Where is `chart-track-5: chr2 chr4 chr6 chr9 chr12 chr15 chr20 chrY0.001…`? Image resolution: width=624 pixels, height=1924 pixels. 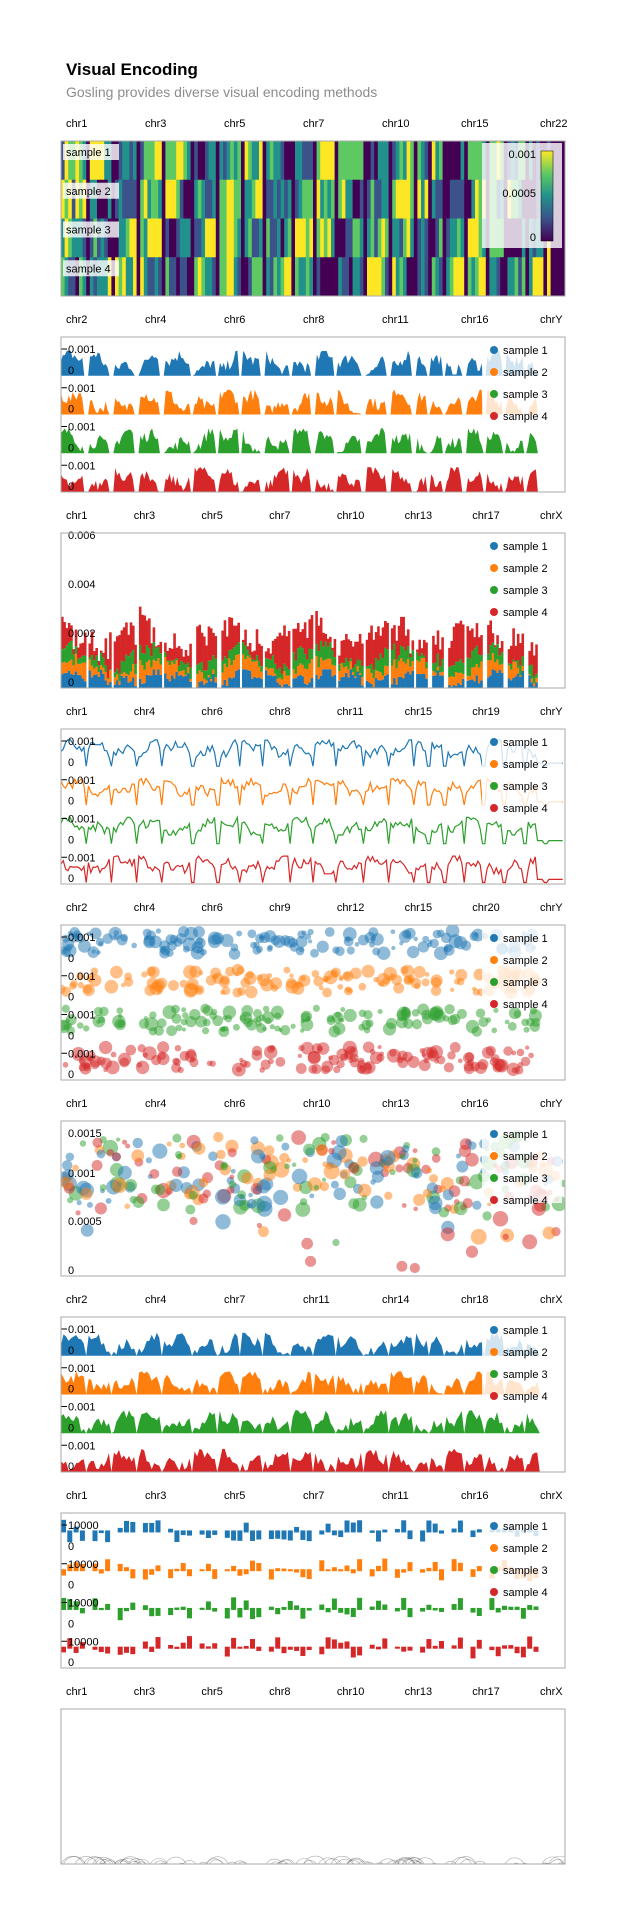 chart-track-5: chr2 chr4 chr6 chr9 chr12 chr15 chr20 chrY0.001… is located at coordinates (311, 991).